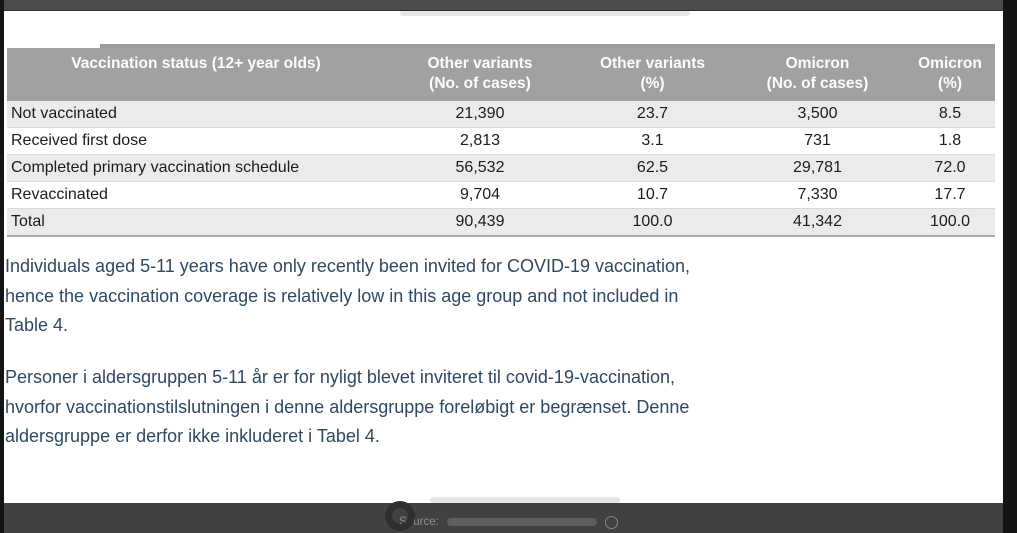  Describe the element at coordinates (525, 500) in the screenshot. I see `cropped-footer-text-smudge` at that location.